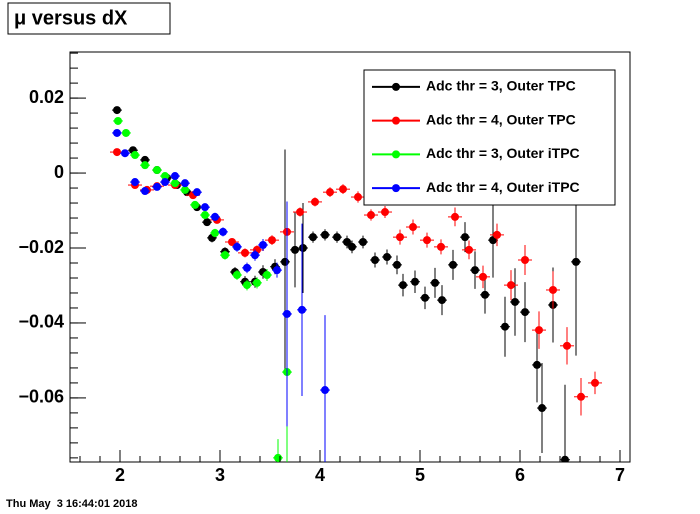 The width and height of the screenshot is (700, 514). Describe the element at coordinates (41, 247) in the screenshot. I see `y-tick-label: −0.02` at that location.